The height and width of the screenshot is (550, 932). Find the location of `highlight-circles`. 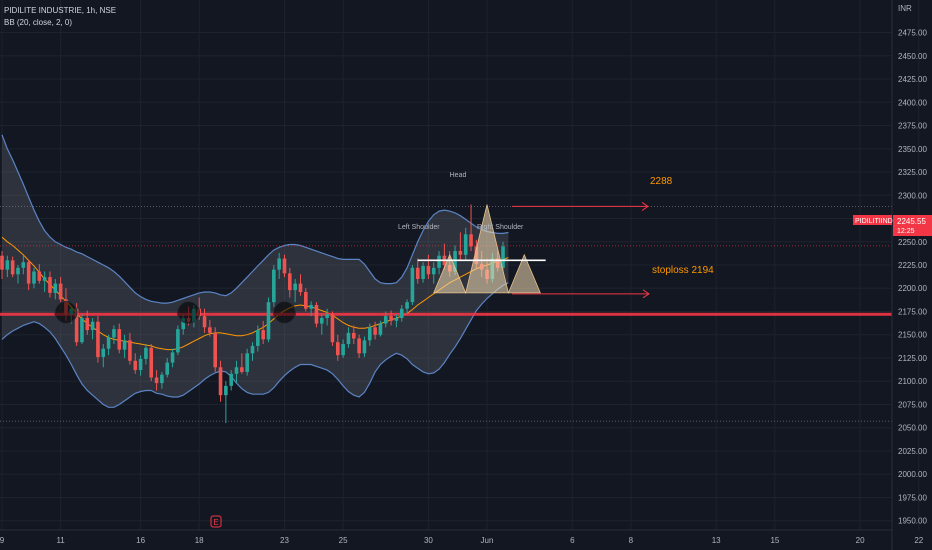

highlight-circles is located at coordinates (175, 312).